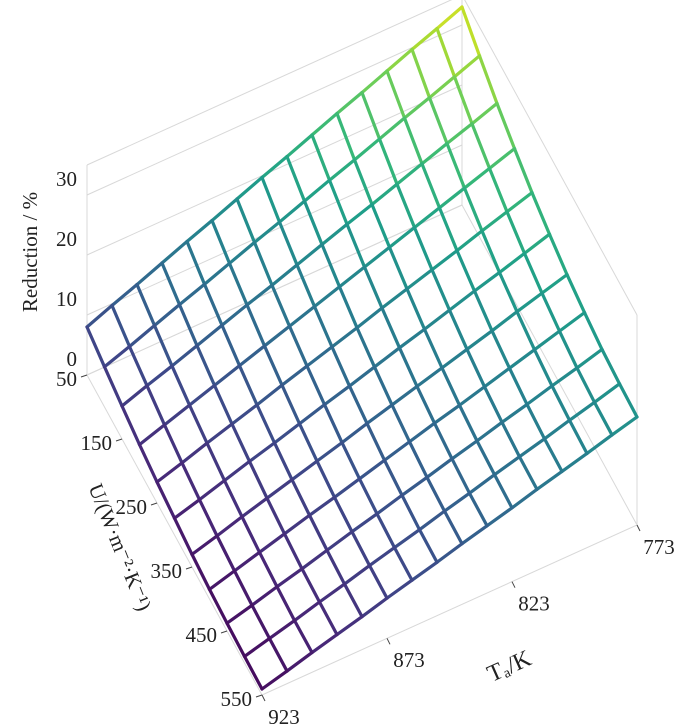 The width and height of the screenshot is (700, 728). What do you see at coordinates (132, 507) in the screenshot?
I see `y-tick-label: 250` at bounding box center [132, 507].